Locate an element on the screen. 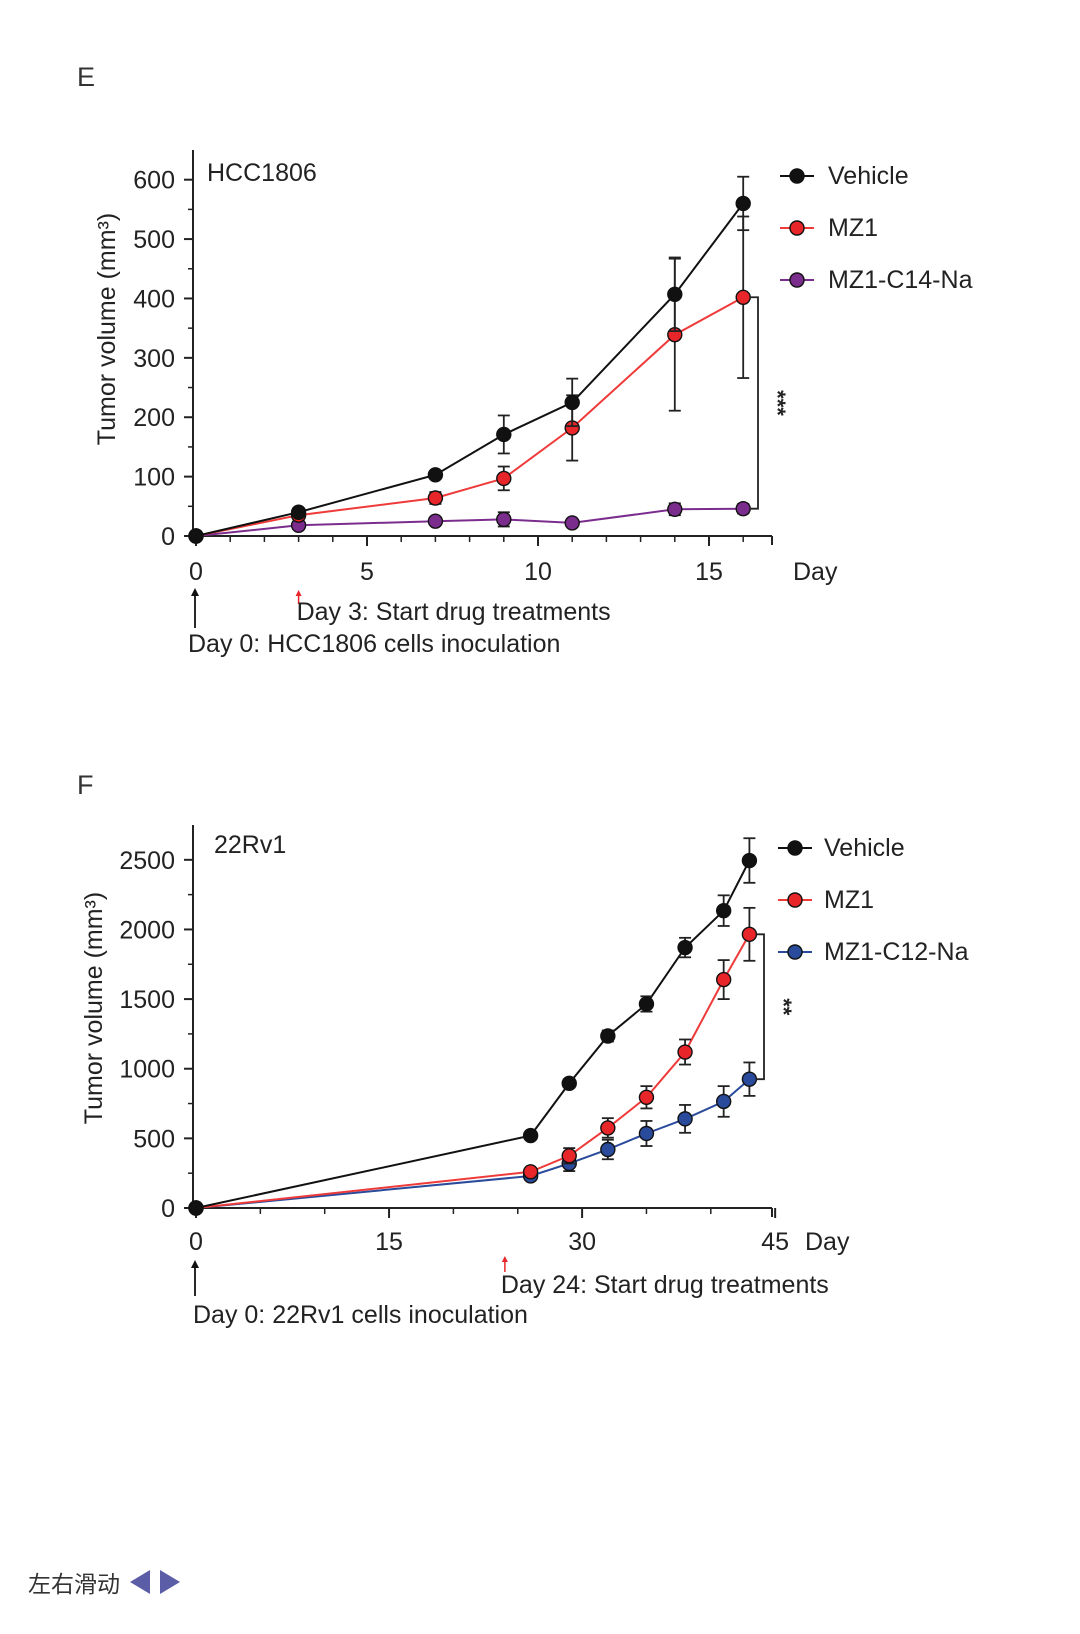 This screenshot has height=1634, width=1080. y-tick-label: 300 is located at coordinates (154, 359).